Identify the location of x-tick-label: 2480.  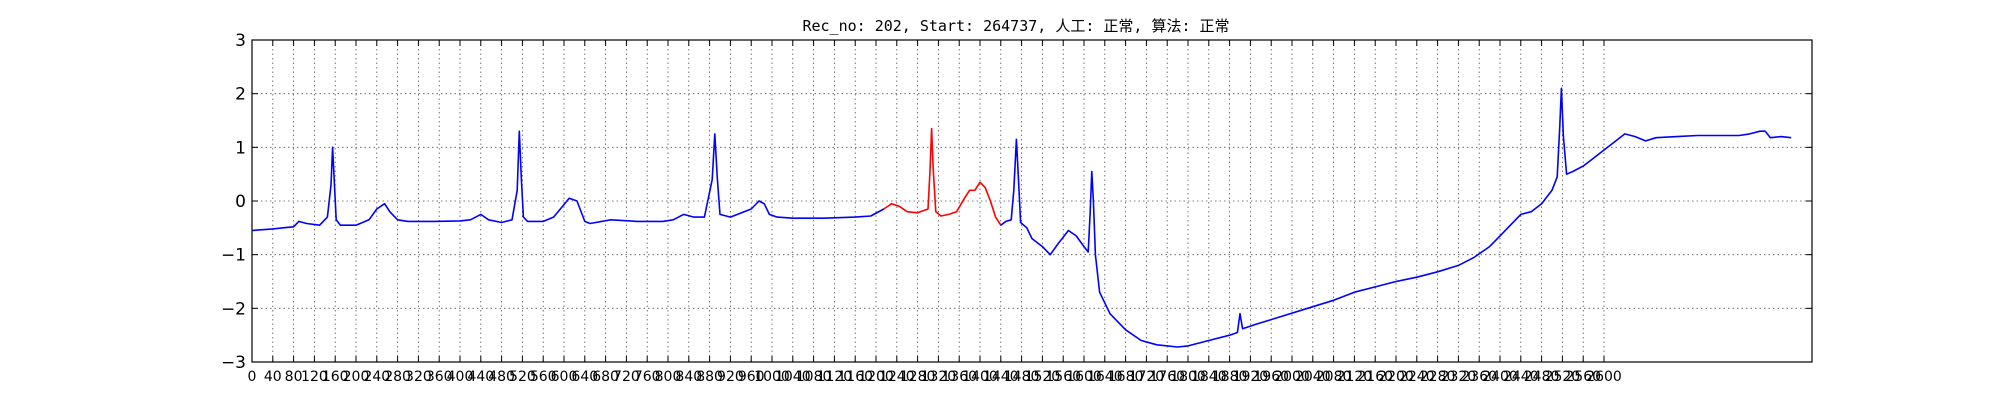
(1542, 377).